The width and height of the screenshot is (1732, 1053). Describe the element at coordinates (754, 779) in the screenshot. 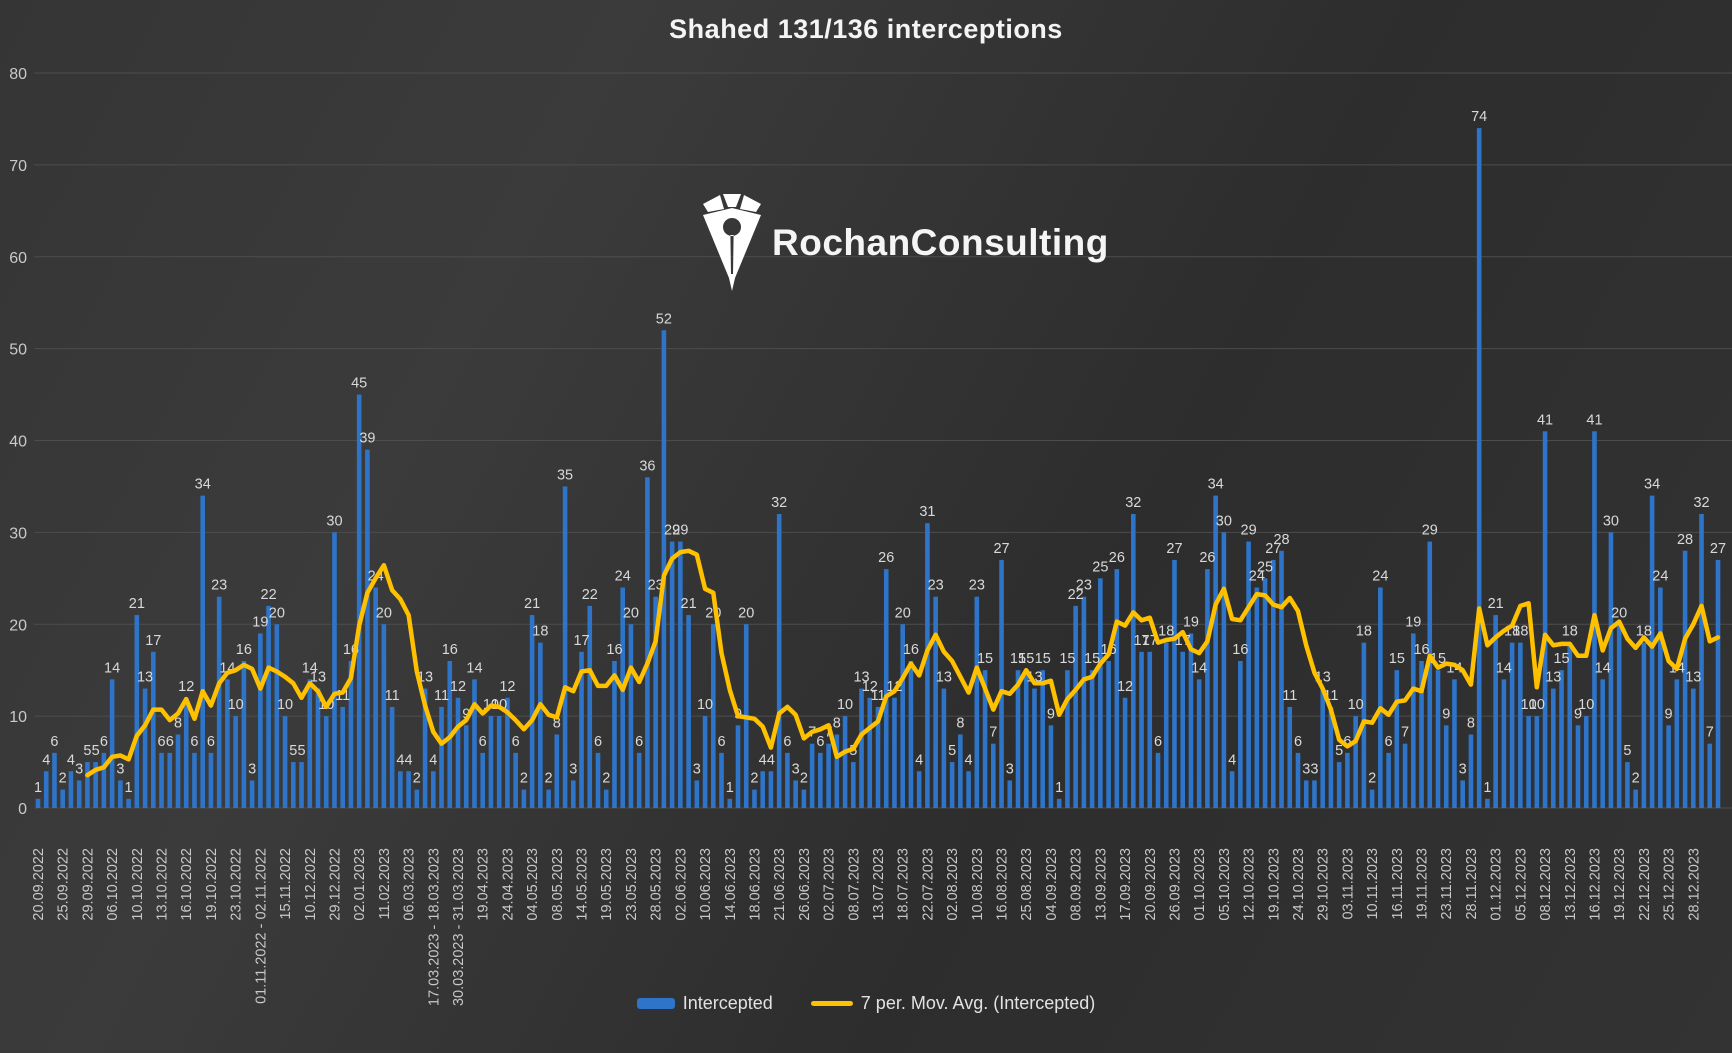

I see `bar-value-label: 2` at that location.